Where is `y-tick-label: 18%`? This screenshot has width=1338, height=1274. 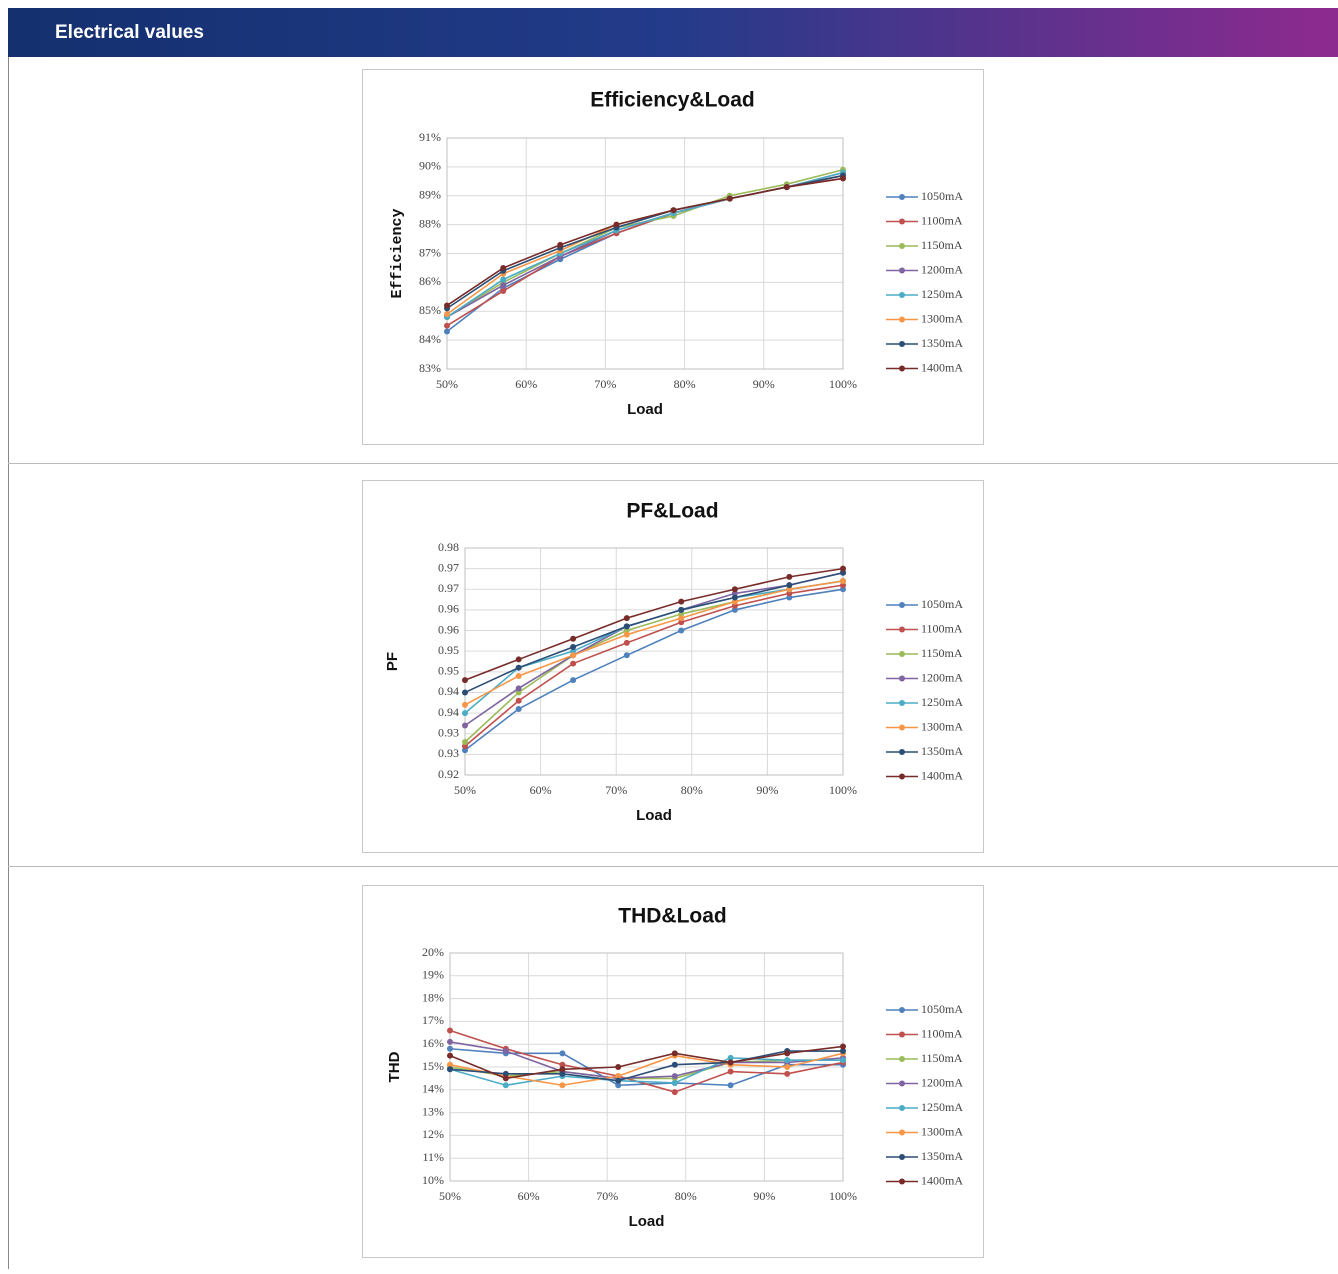
y-tick-label: 18% is located at coordinates (433, 997).